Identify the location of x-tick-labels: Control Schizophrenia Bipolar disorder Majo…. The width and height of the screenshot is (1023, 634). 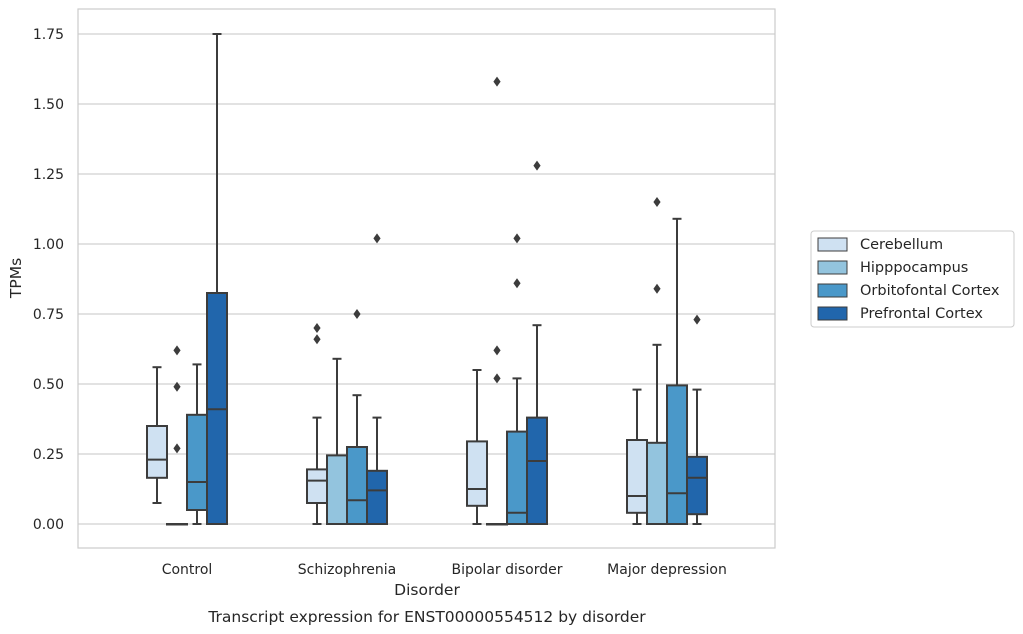
(444, 570).